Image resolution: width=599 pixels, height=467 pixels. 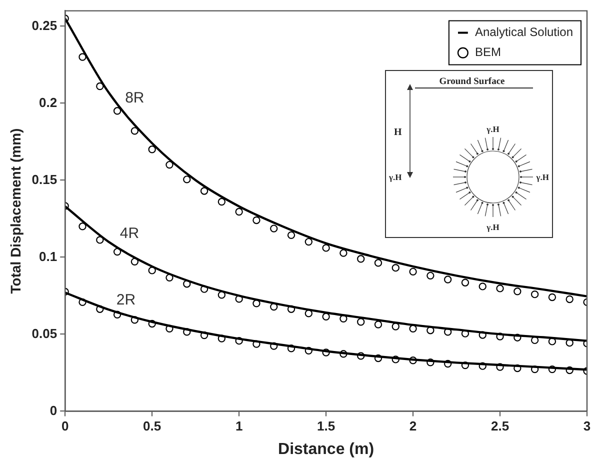 I want to click on y-tick-label: 0.15, so click(x=45, y=179).